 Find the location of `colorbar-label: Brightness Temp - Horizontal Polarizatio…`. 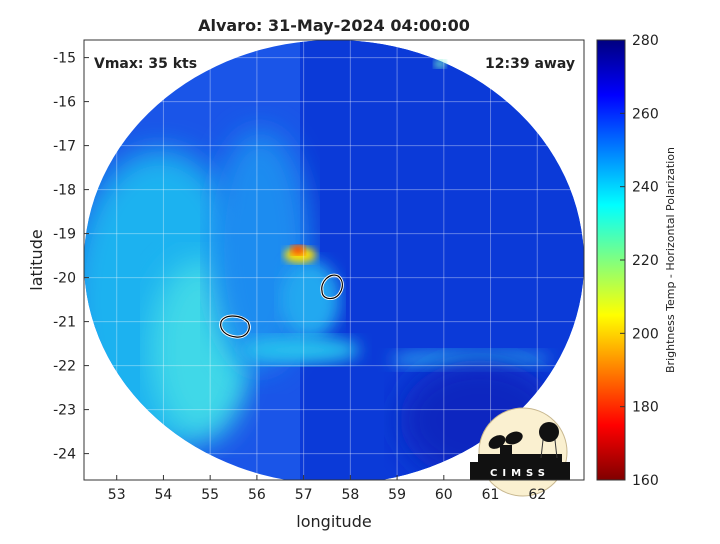

colorbar-label: Brightness Temp - Horizontal Polarizatio… is located at coordinates (670, 260).